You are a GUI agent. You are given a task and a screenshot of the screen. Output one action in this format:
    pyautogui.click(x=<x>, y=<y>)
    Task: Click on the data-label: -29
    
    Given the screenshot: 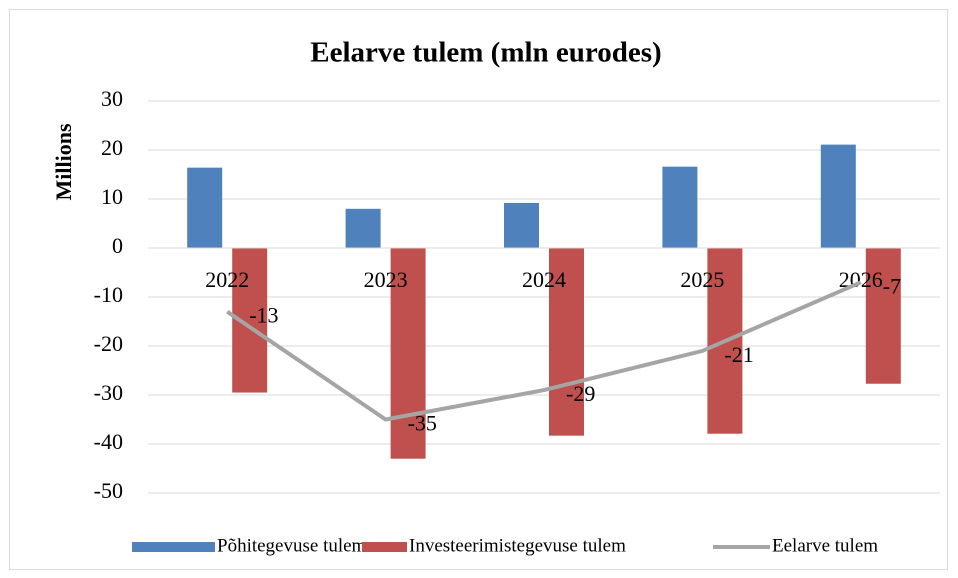 What is the action you would take?
    pyautogui.click(x=580, y=393)
    